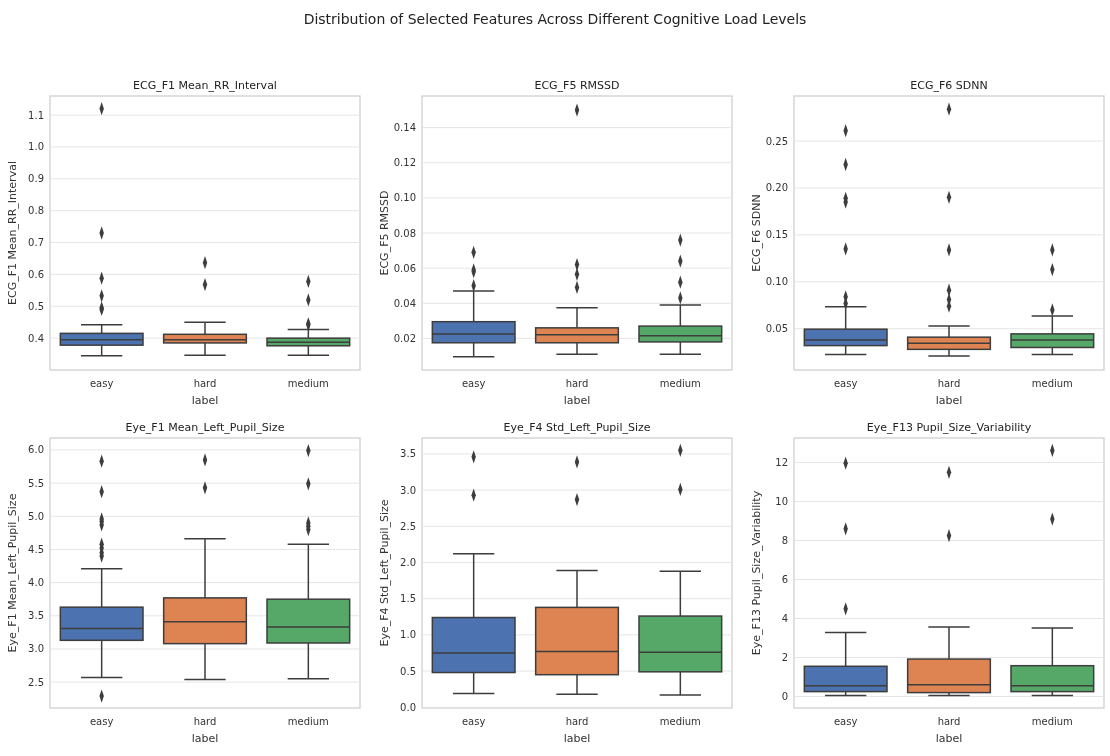  Describe the element at coordinates (36, 115) in the screenshot. I see `y-tick-label: 1.1` at that location.